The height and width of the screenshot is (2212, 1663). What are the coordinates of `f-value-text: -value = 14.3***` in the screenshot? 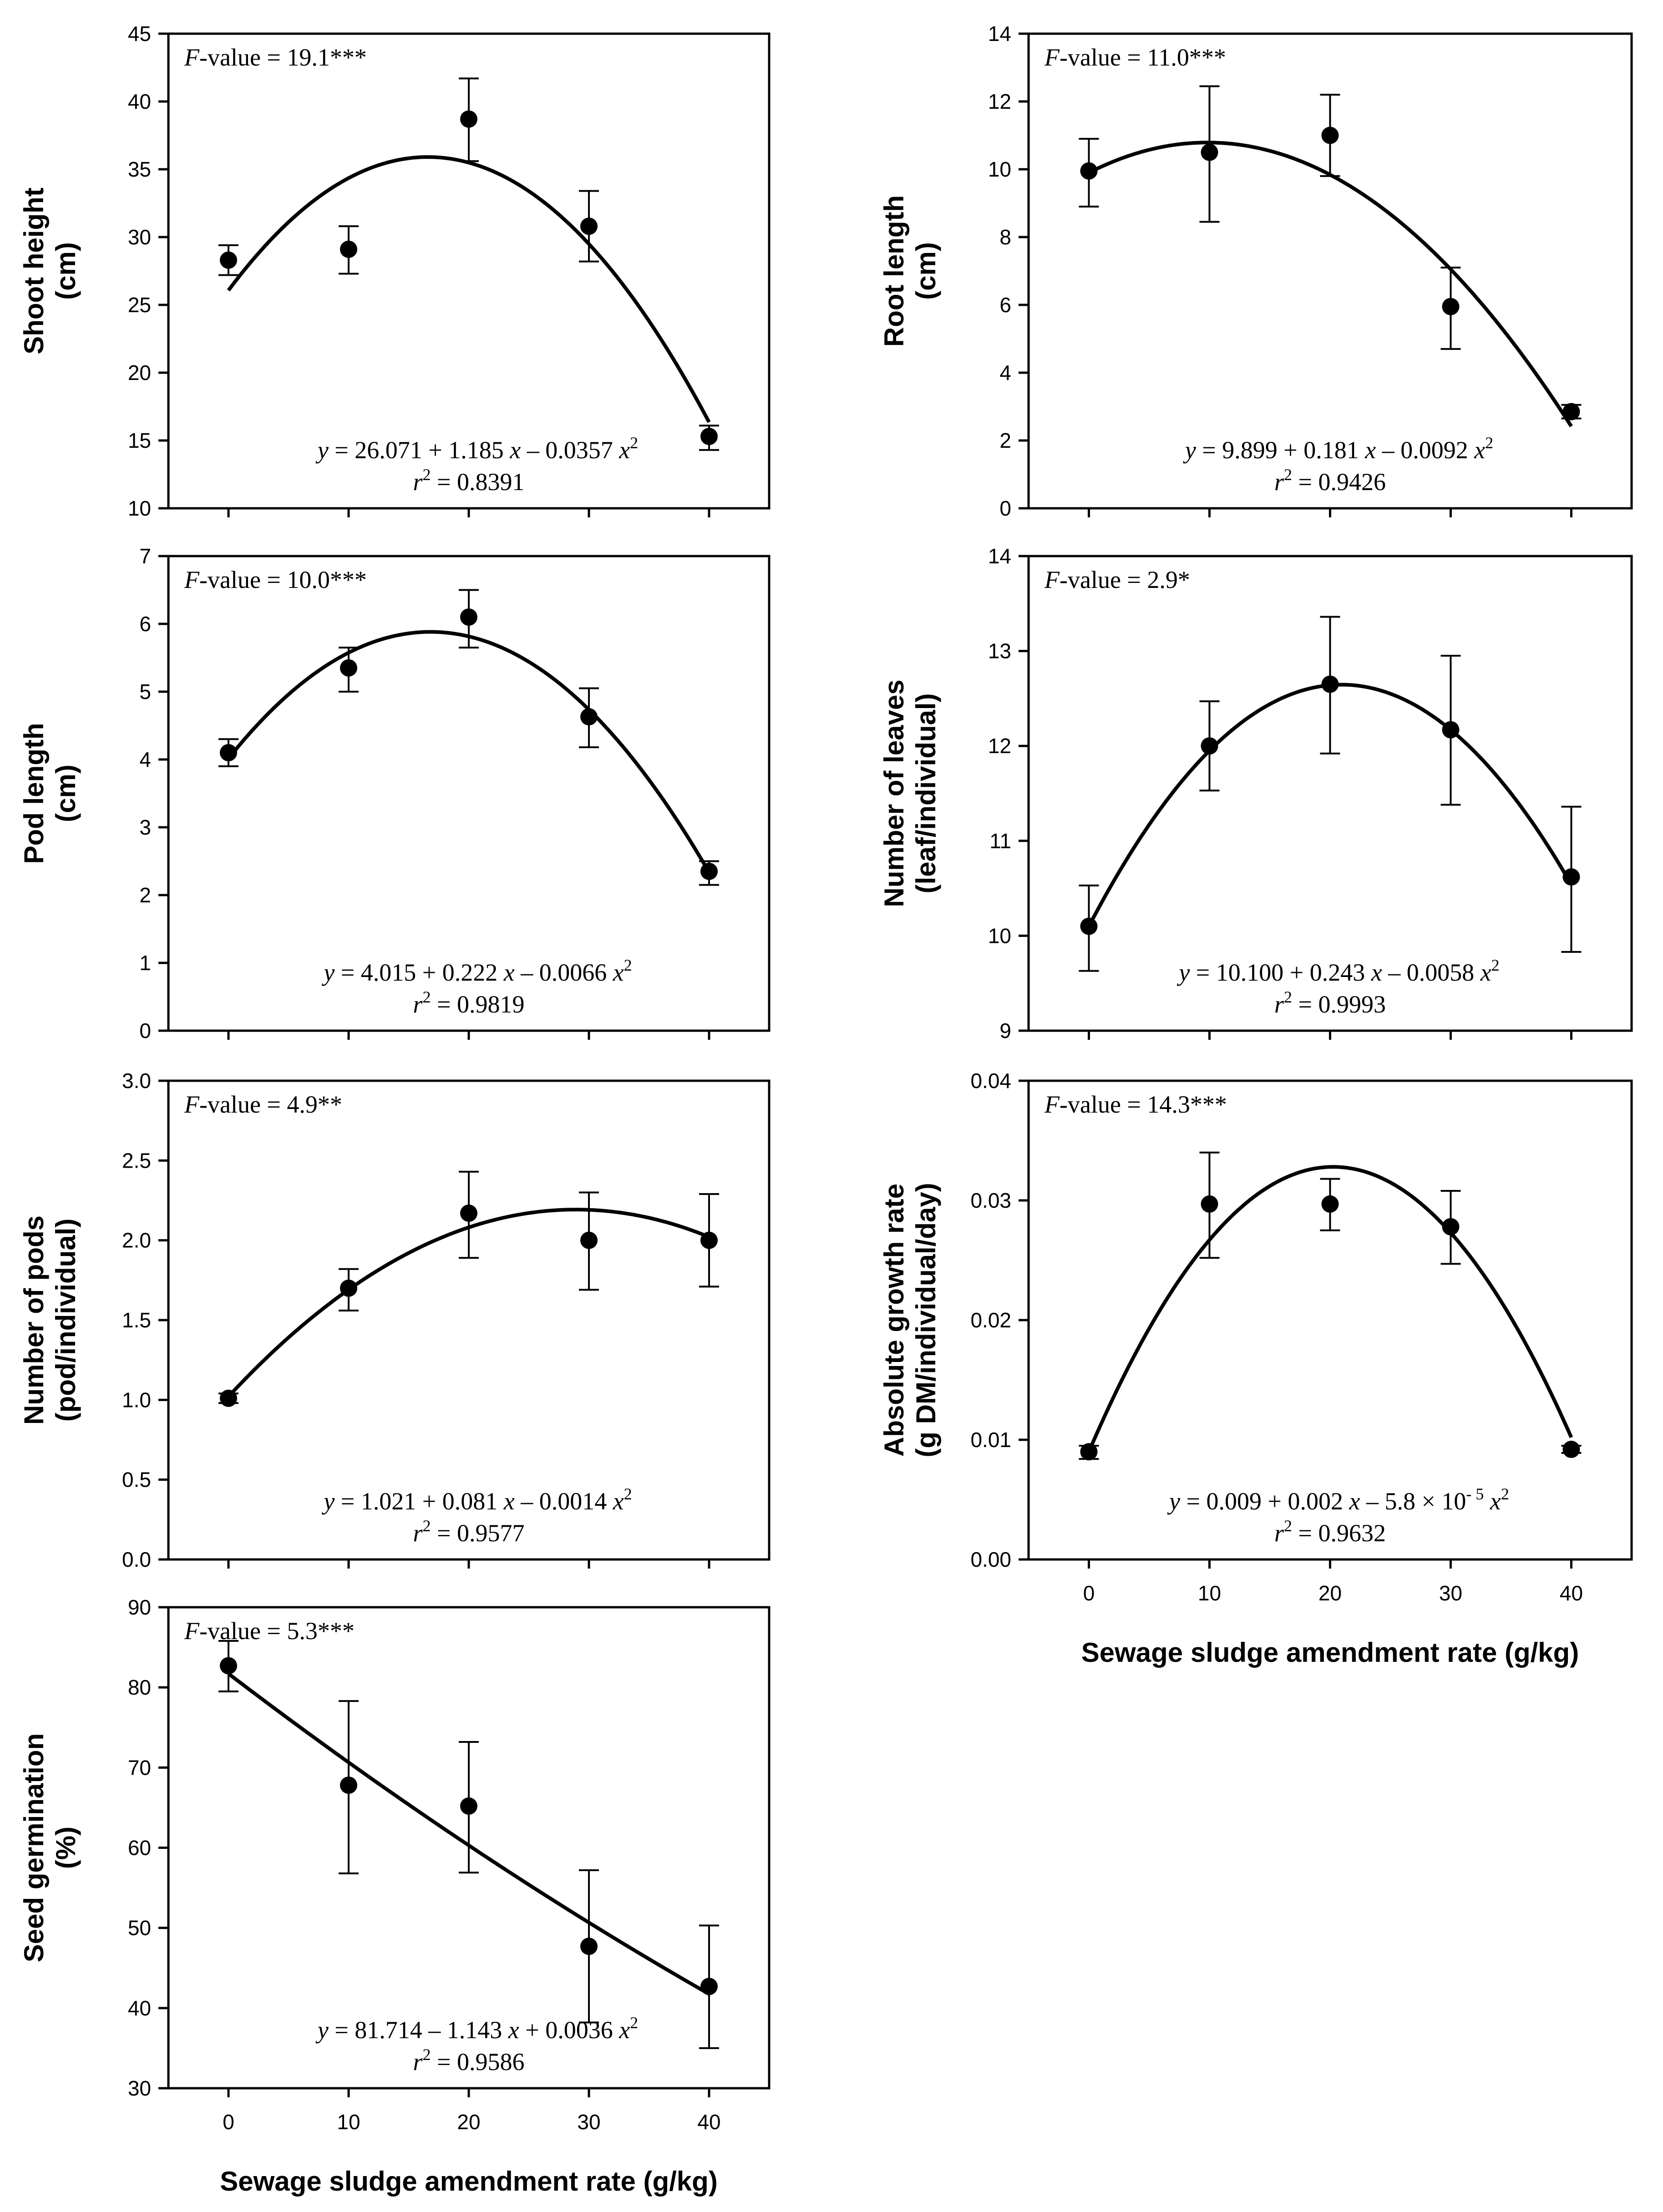 It's located at (1143, 1104).